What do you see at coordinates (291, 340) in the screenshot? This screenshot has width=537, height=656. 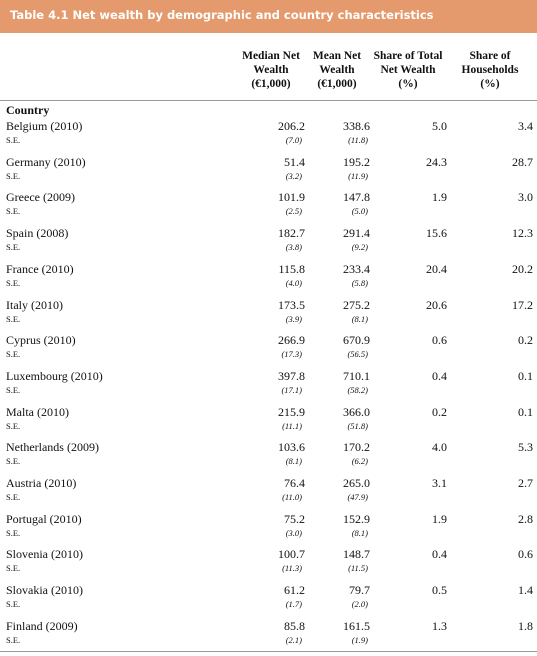 I see `cell-value: 266.9` at bounding box center [291, 340].